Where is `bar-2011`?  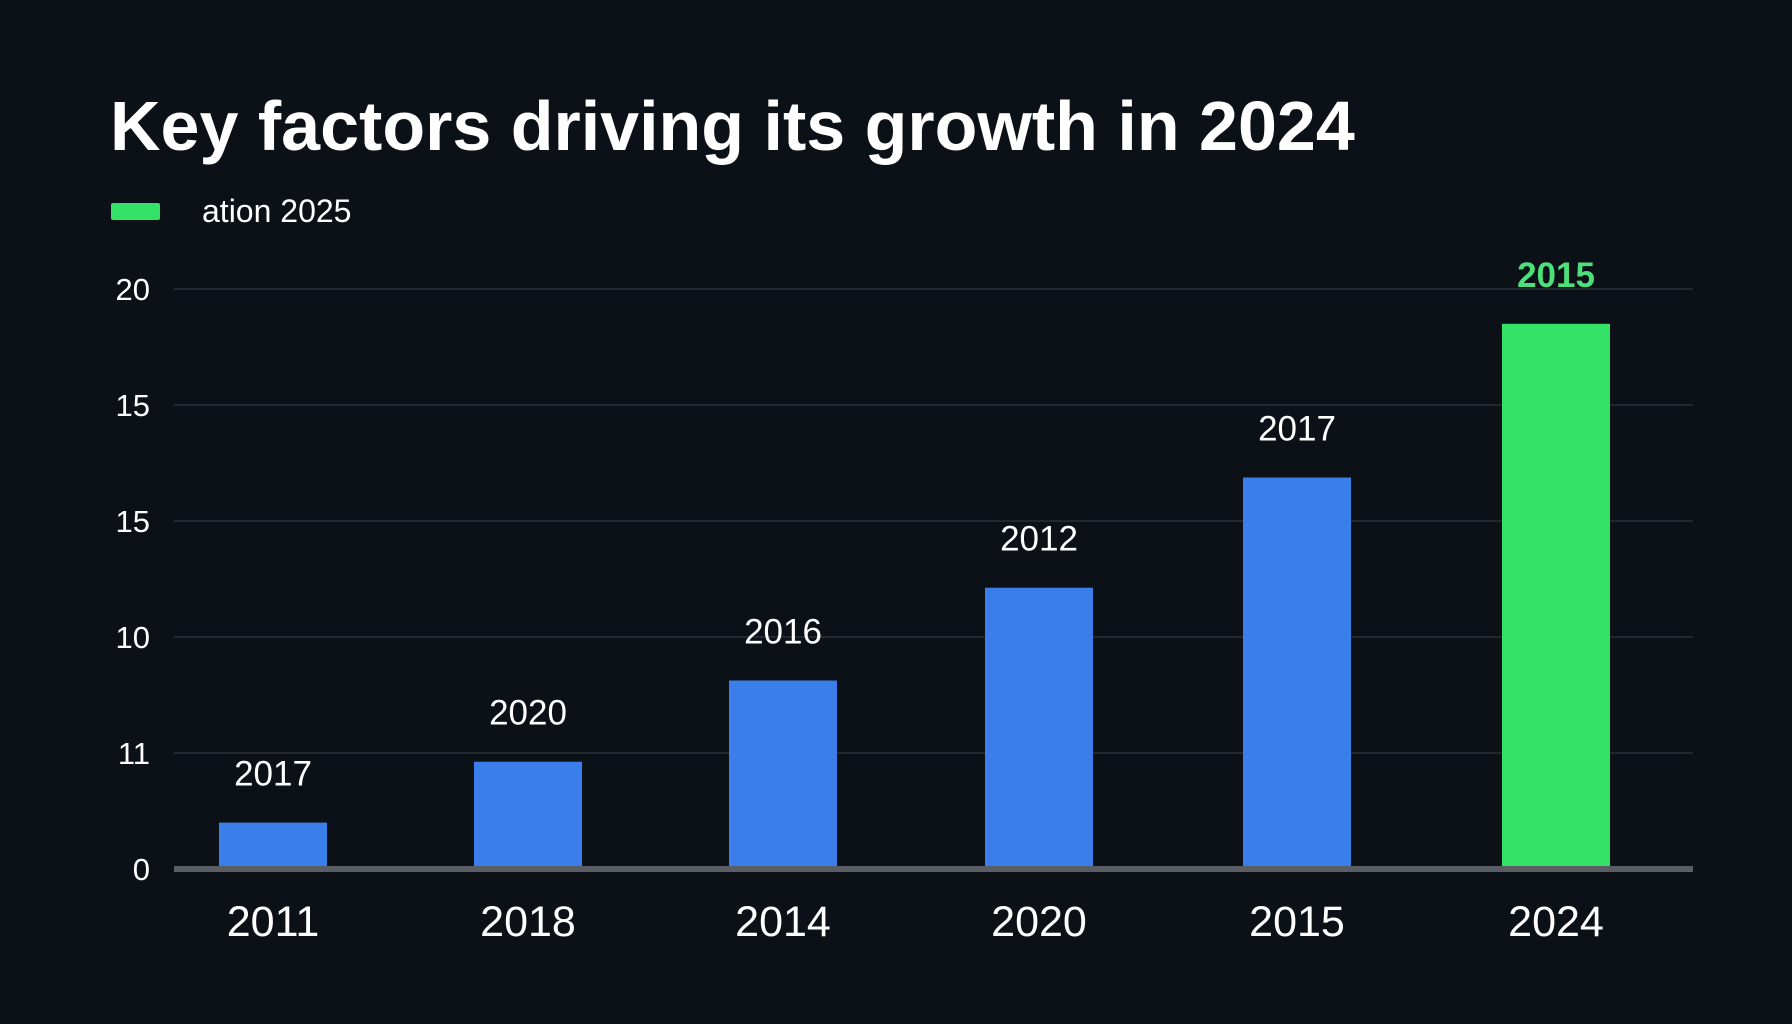 bar-2011 is located at coordinates (273, 845).